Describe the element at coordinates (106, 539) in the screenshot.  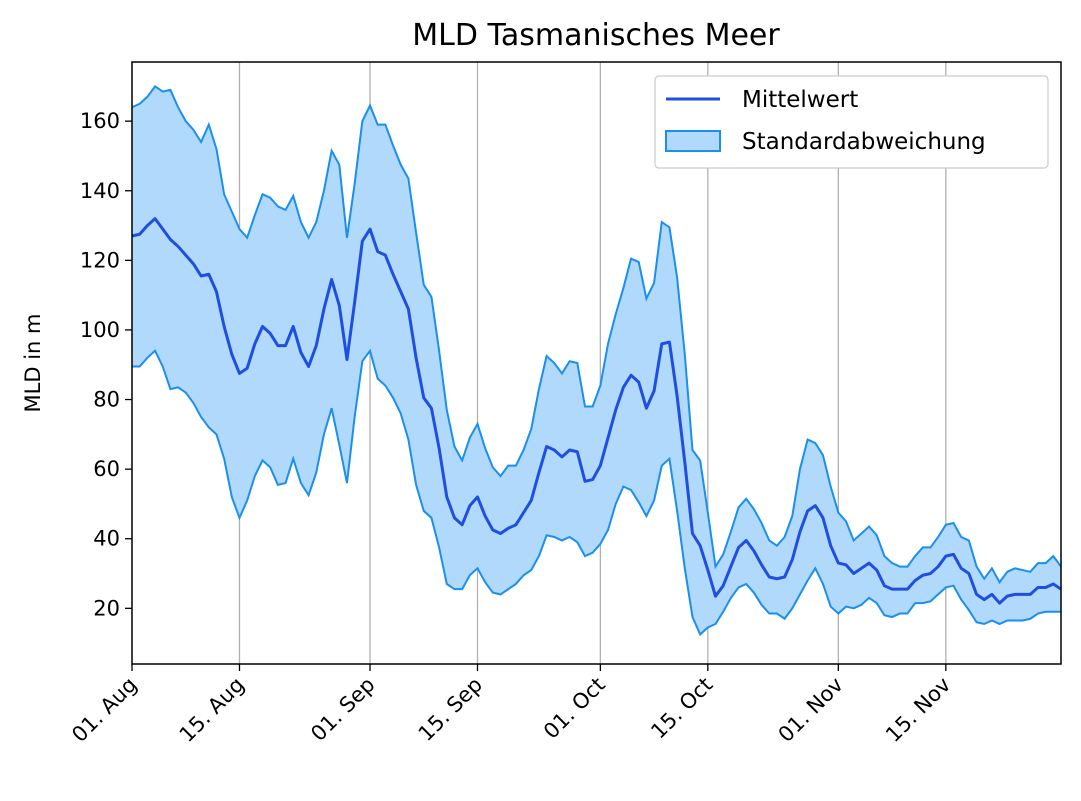
I see `y-tick-label: 40` at that location.